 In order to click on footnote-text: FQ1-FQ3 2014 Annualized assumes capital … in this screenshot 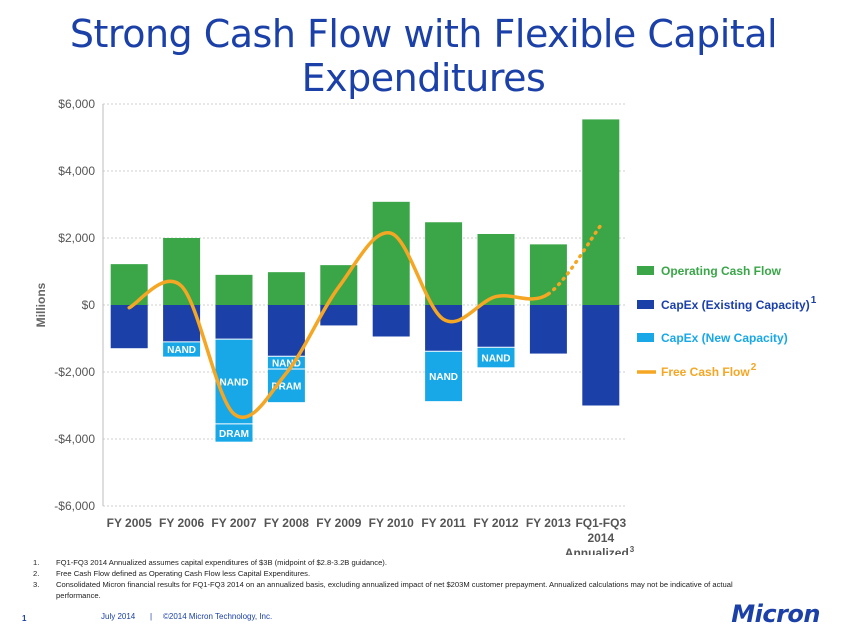, I will do `click(221, 562)`.